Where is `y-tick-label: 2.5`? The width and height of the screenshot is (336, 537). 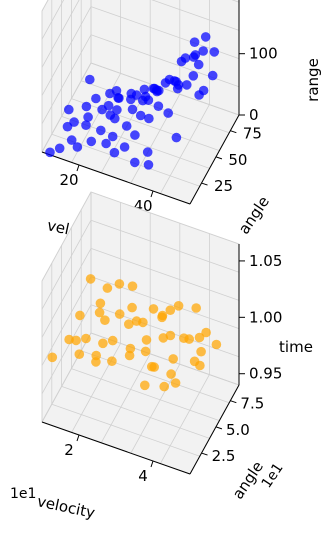
y-tick-label: 2.5 is located at coordinates (224, 456).